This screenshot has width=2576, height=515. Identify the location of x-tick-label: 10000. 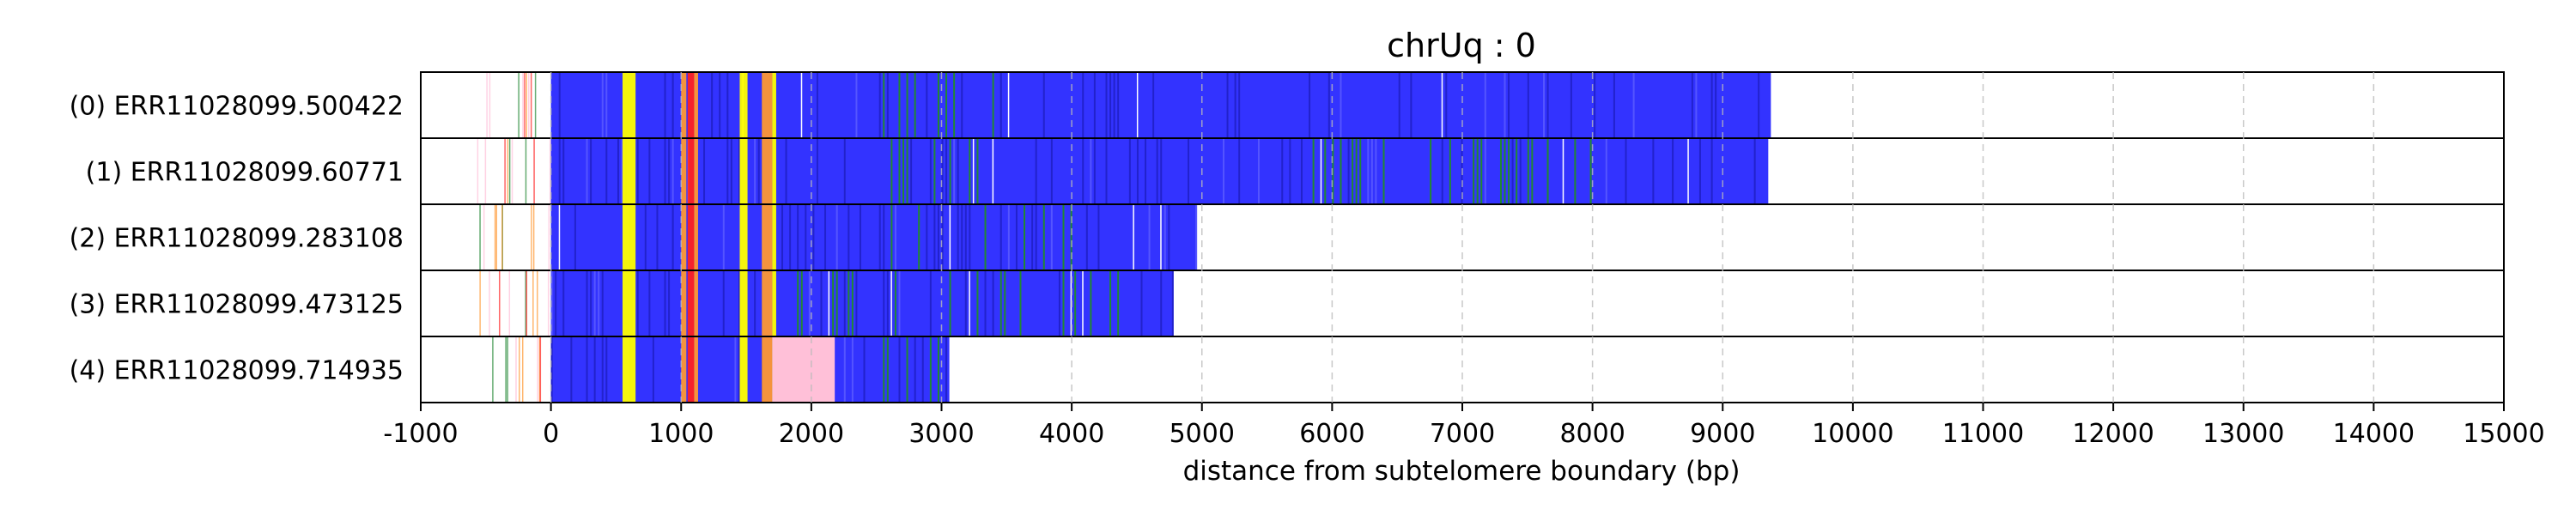
(1852, 434).